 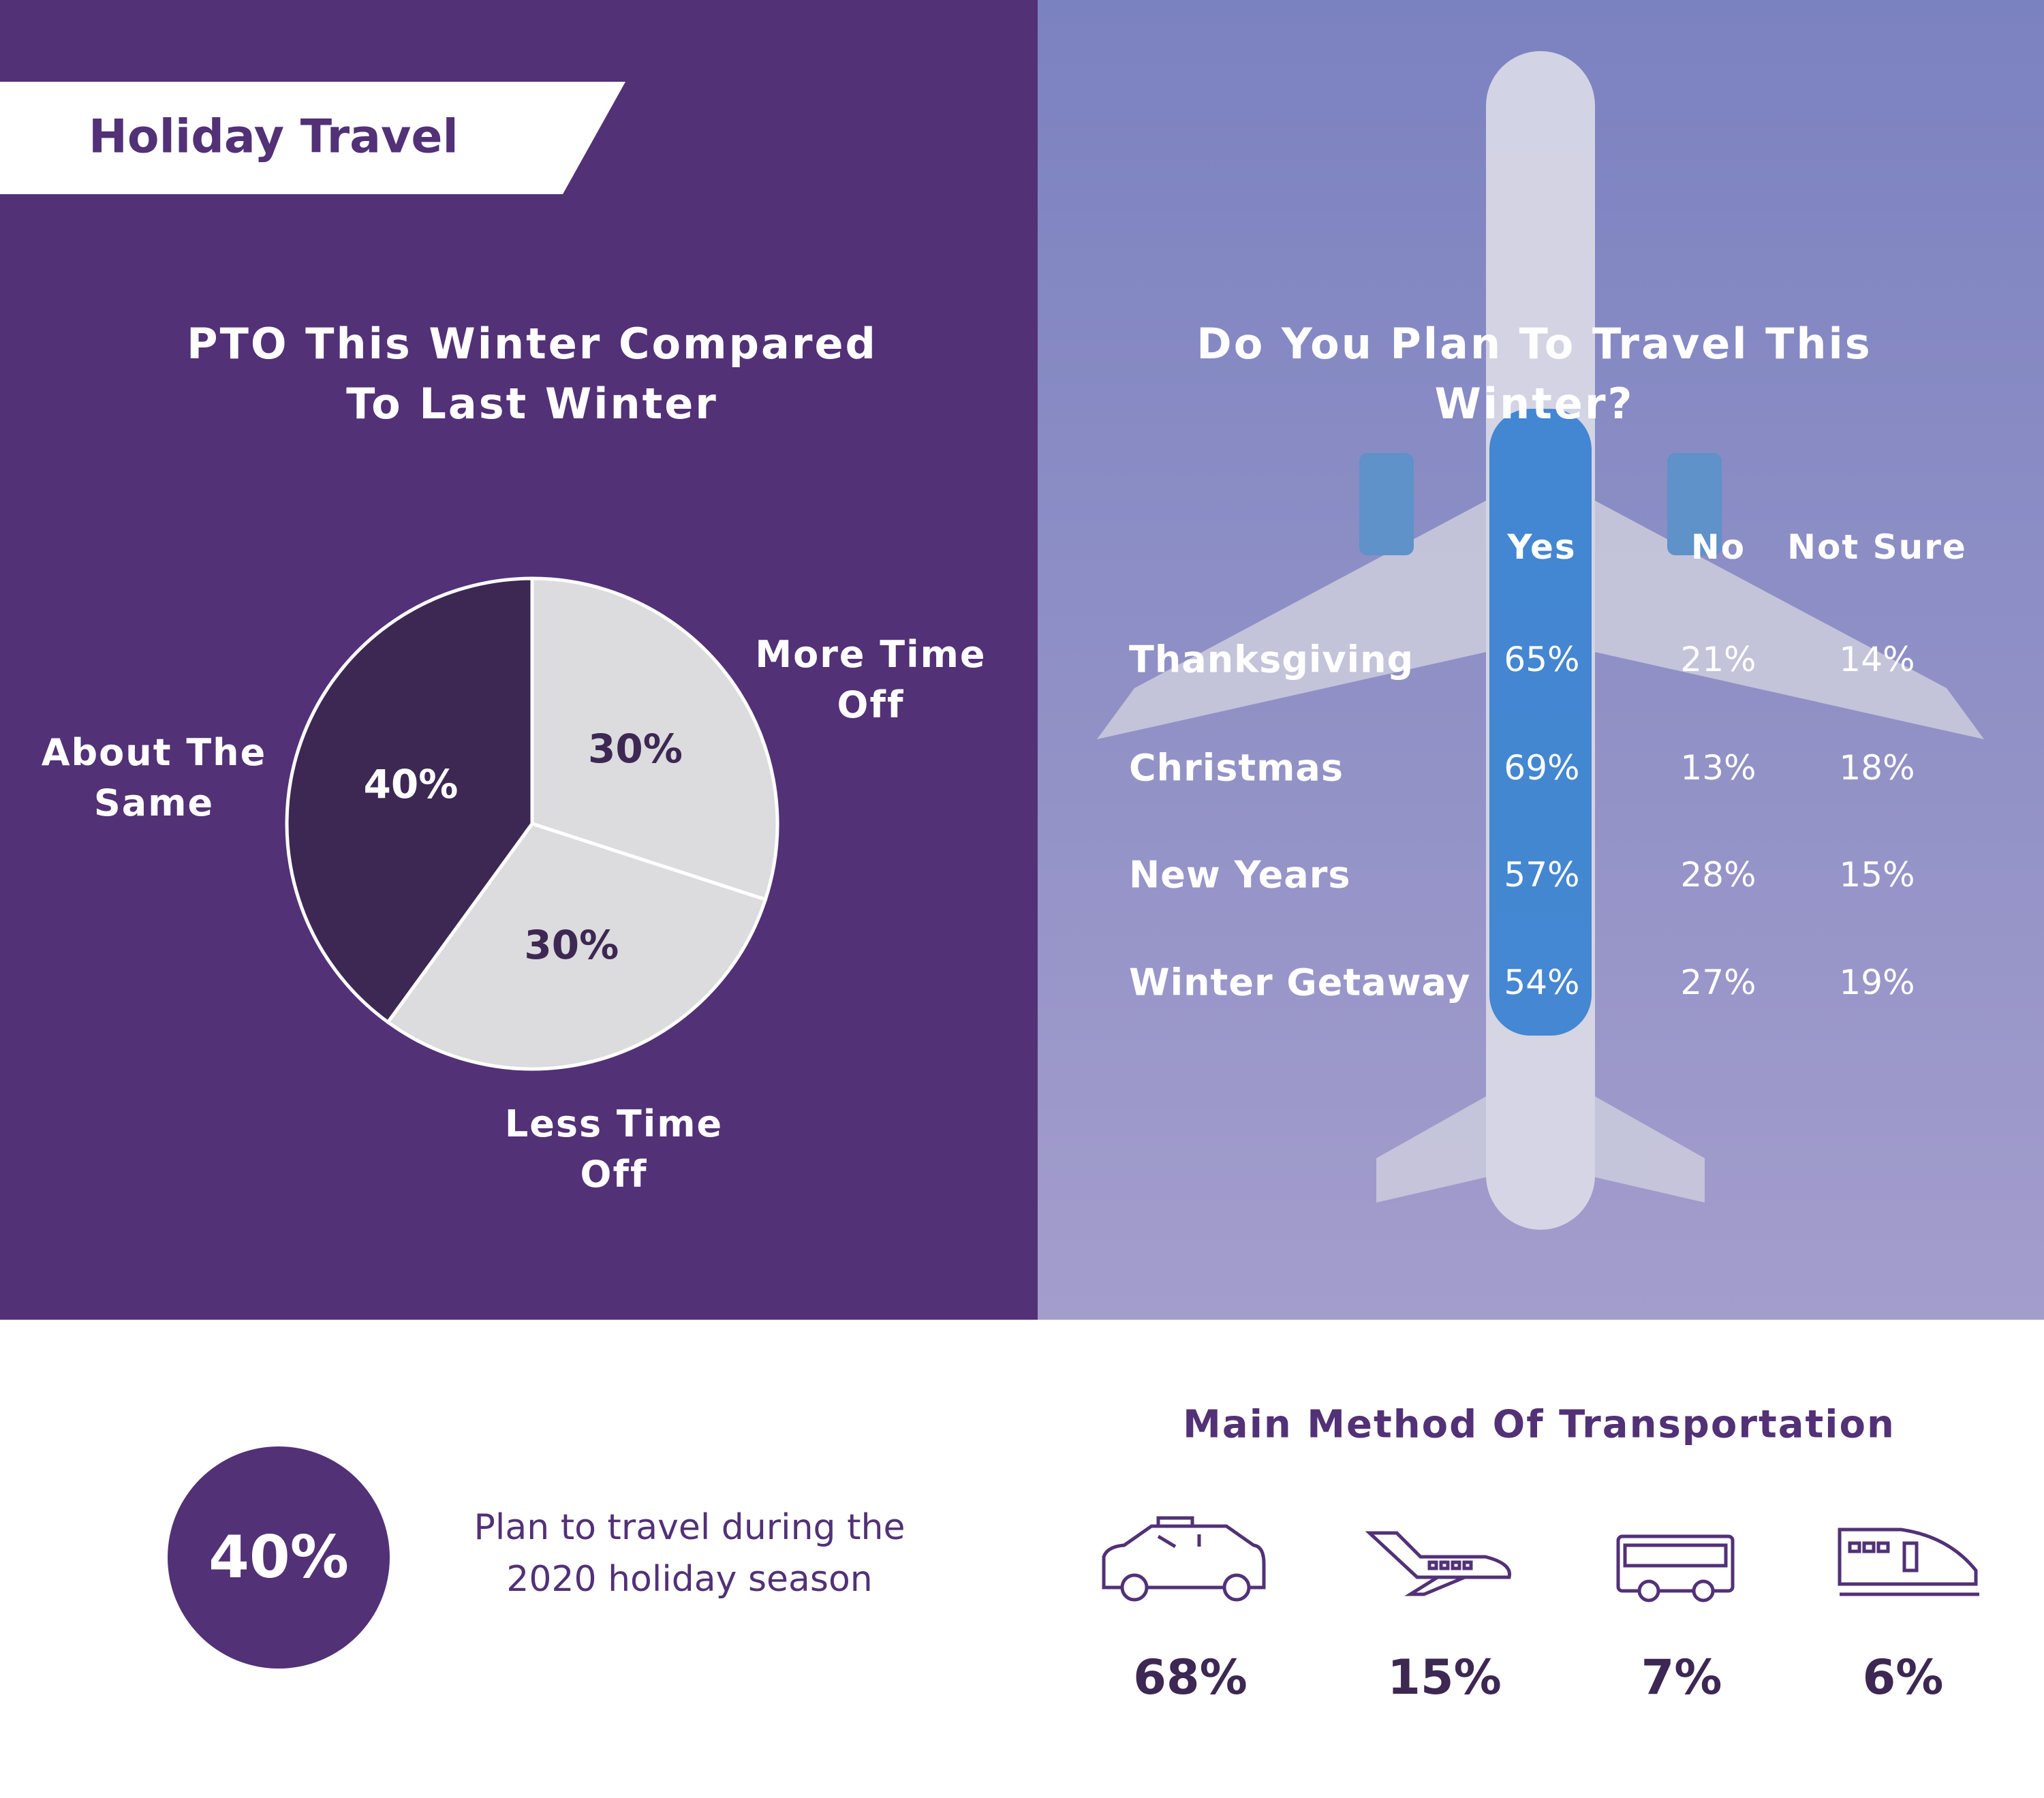 I want to click on header-banner, so click(x=312, y=138).